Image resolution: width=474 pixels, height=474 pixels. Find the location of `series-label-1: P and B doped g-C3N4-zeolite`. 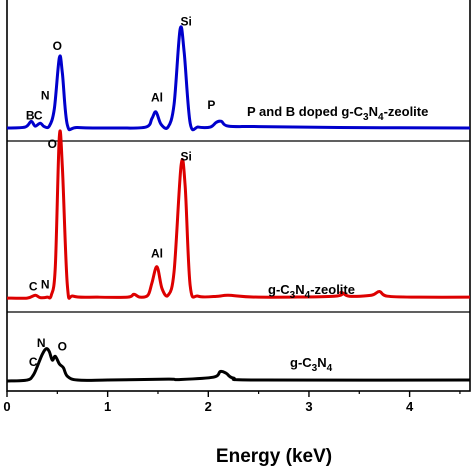

series-label-1: P and B doped g-C3N4-zeolite is located at coordinates (337, 113).